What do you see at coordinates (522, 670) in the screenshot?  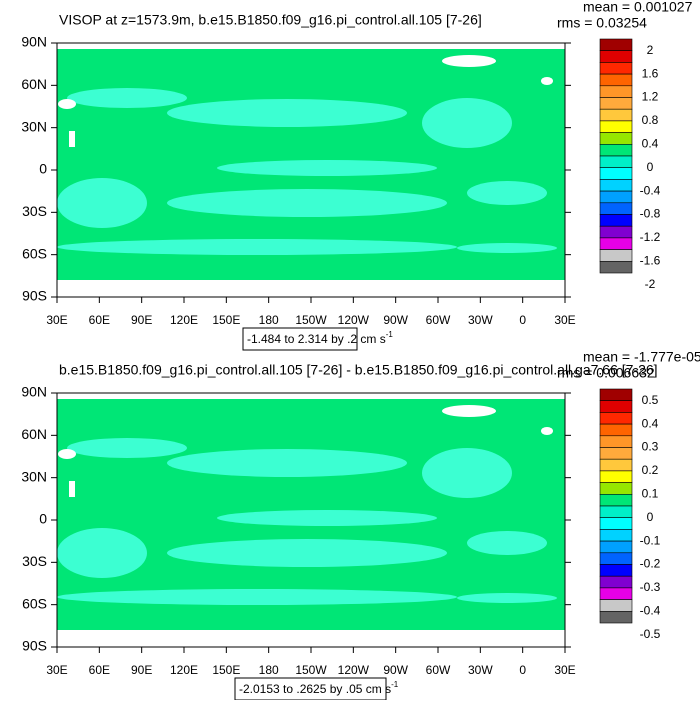 I see `x-tick-label: 0` at bounding box center [522, 670].